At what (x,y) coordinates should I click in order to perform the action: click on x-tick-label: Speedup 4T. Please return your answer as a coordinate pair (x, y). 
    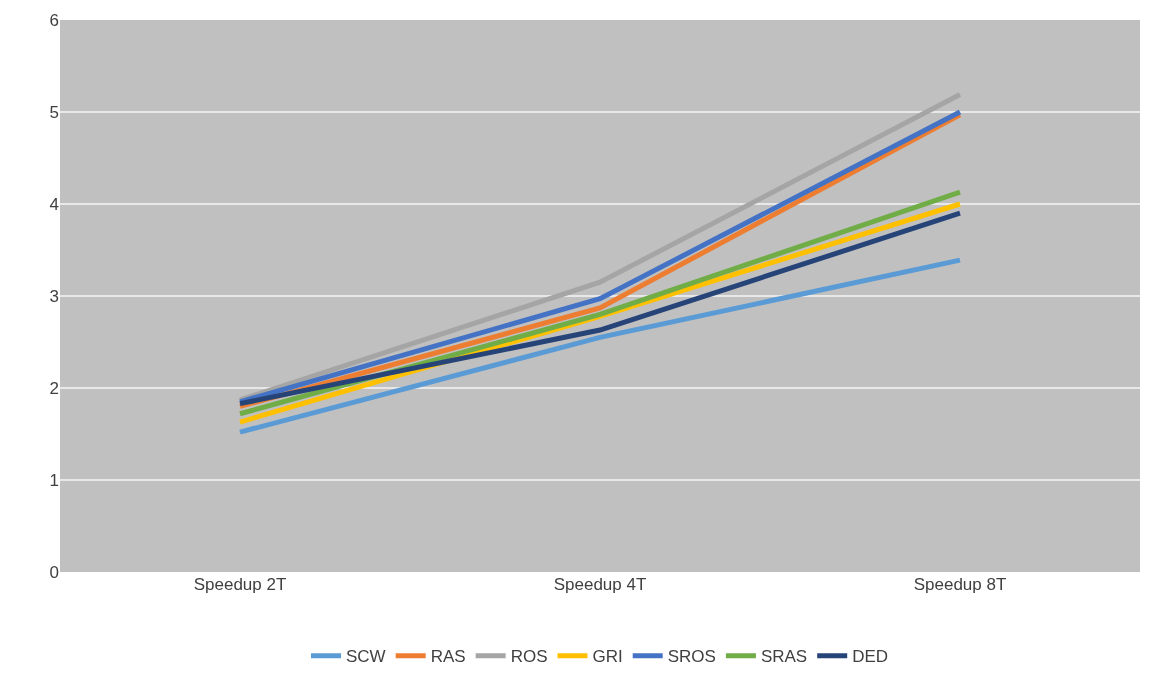
    Looking at the image, I should click on (600, 584).